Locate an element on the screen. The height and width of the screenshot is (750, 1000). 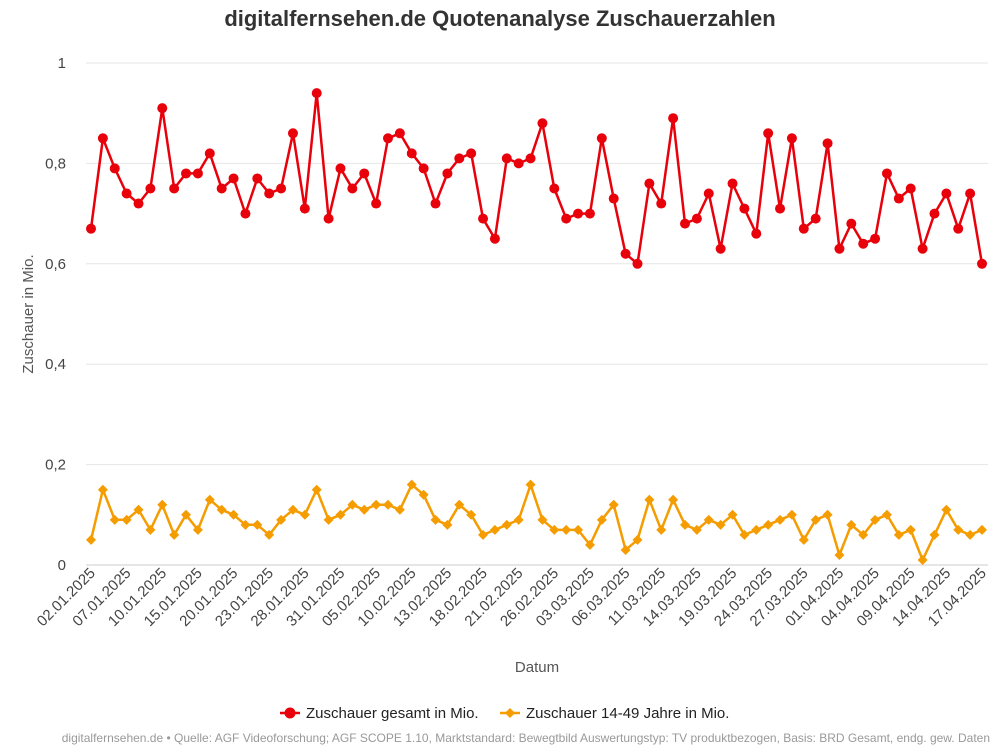
legend-label: Zuschauer 14-49 Jahre in Mio. is located at coordinates (627, 713).